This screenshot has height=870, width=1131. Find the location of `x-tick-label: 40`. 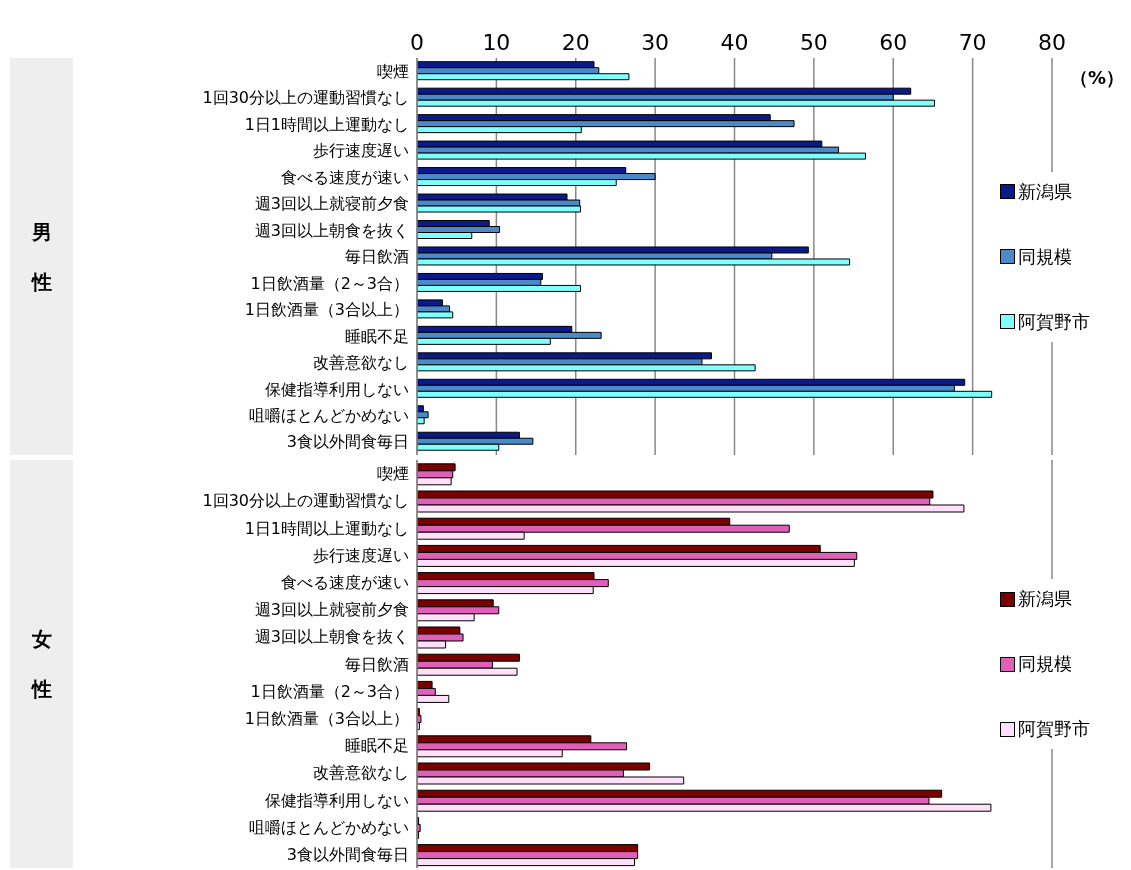

x-tick-label: 40 is located at coordinates (734, 42).